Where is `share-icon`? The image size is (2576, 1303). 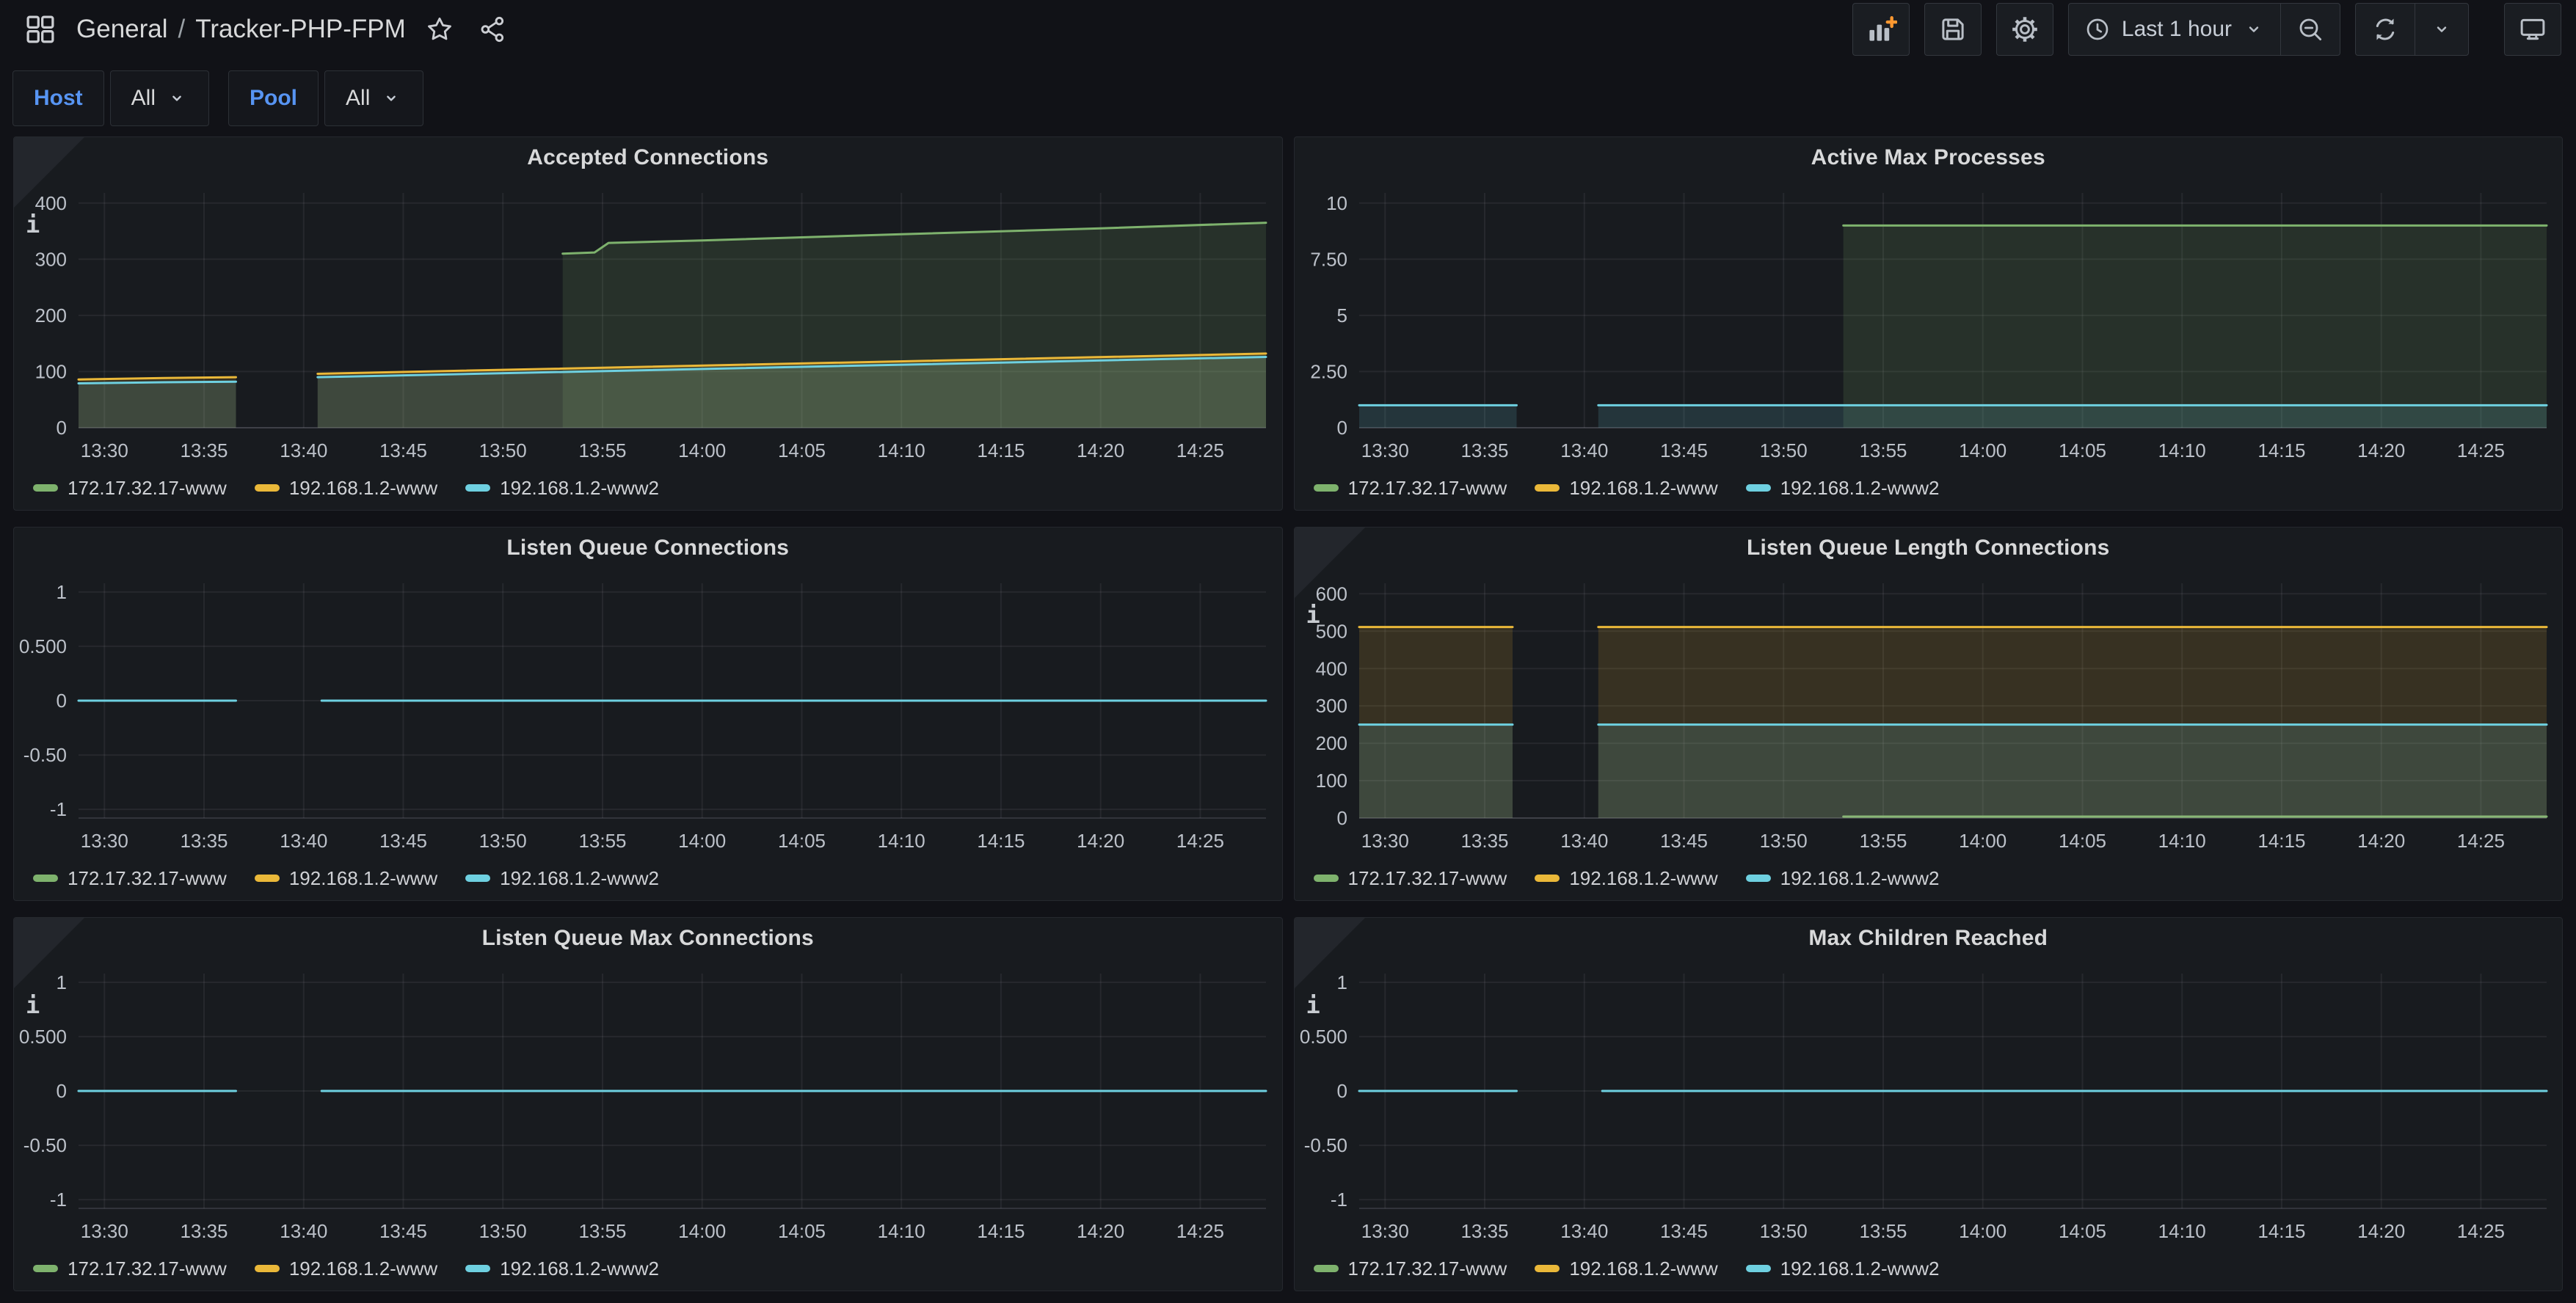 share-icon is located at coordinates (492, 29).